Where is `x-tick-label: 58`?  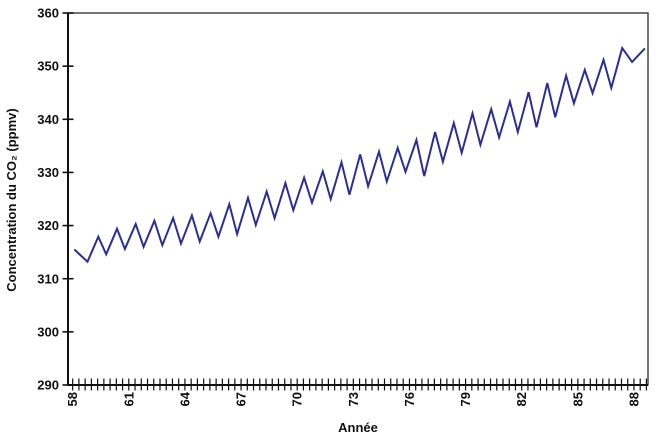 x-tick-label: 58 is located at coordinates (72, 399).